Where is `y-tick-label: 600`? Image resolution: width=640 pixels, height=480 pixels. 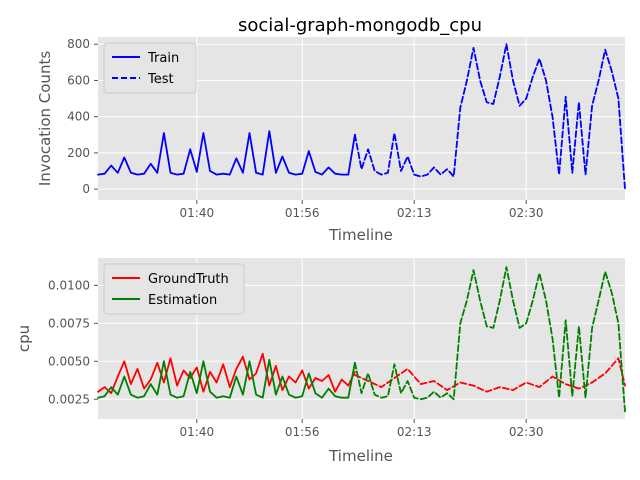
y-tick-label: 600 is located at coordinates (78, 80).